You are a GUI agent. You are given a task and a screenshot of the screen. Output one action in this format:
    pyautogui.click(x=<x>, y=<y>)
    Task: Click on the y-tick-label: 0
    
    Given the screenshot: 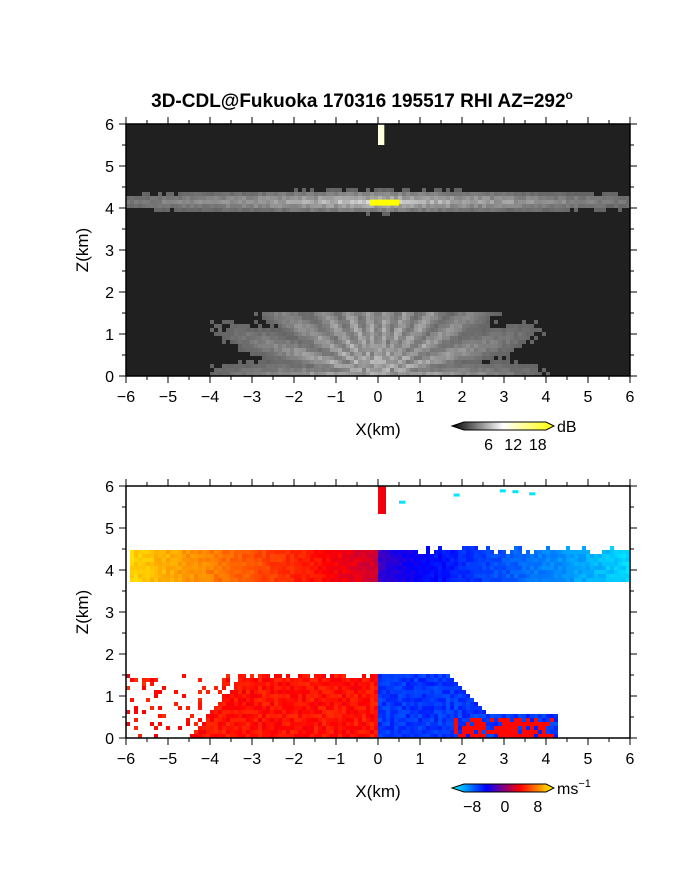 What is the action you would take?
    pyautogui.click(x=109, y=377)
    